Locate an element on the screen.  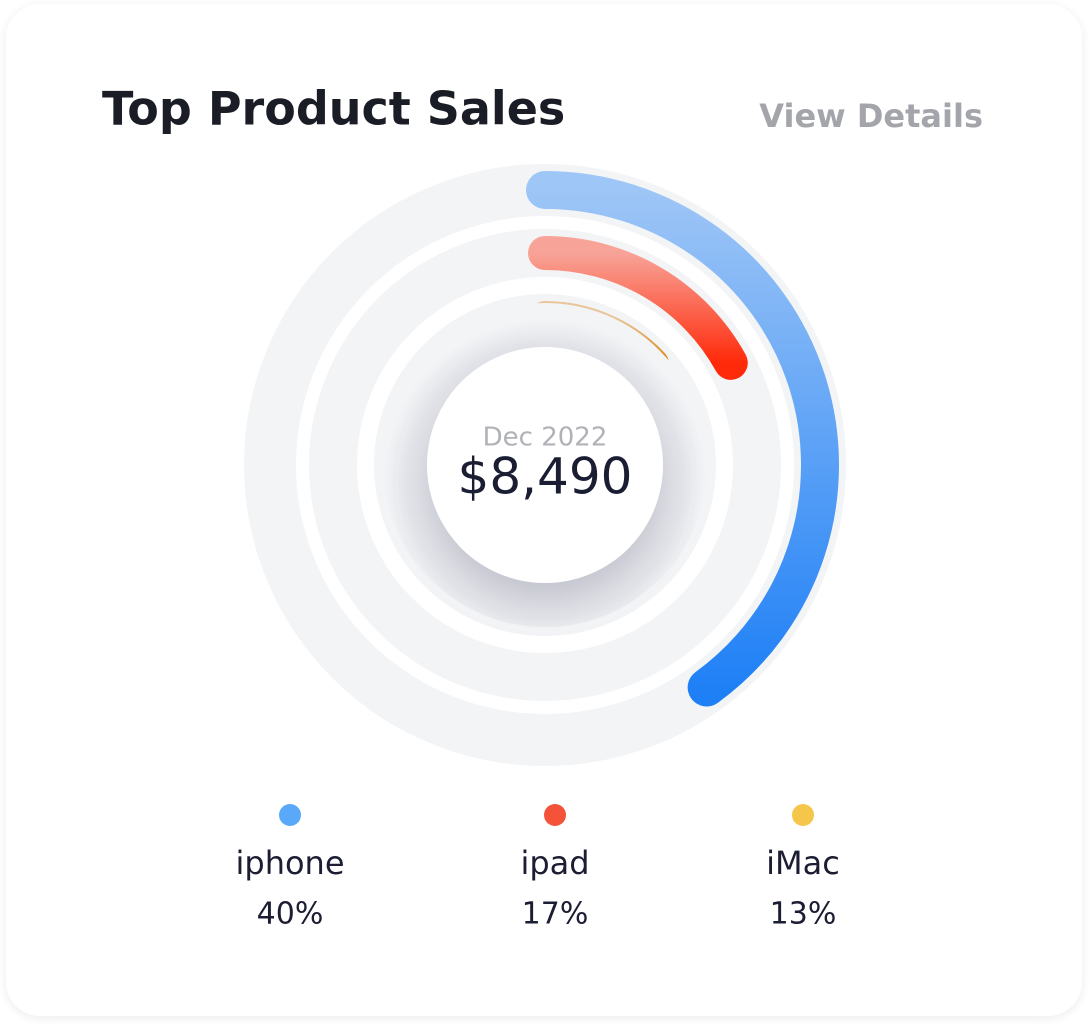
center-caption: Dec 2022 is located at coordinates (545, 438).